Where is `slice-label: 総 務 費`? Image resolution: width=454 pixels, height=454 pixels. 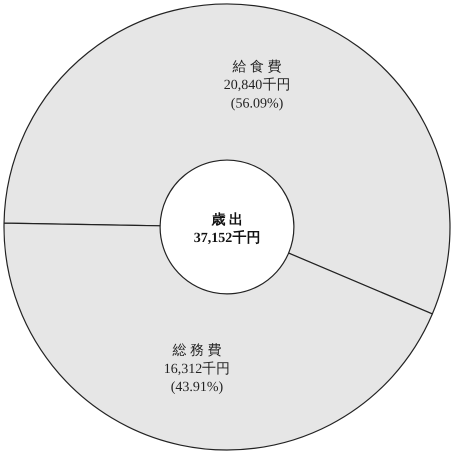
slice-label: 総 務 費 is located at coordinates (196, 350).